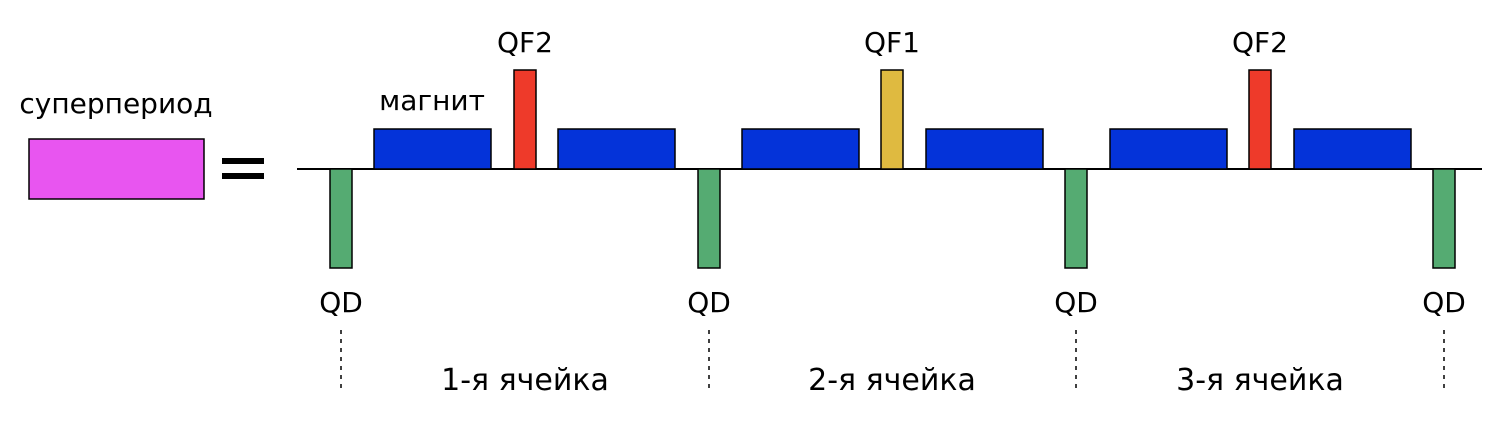  Describe the element at coordinates (892, 380) in the screenshot. I see `cell-label: 2-я ячейка` at that location.